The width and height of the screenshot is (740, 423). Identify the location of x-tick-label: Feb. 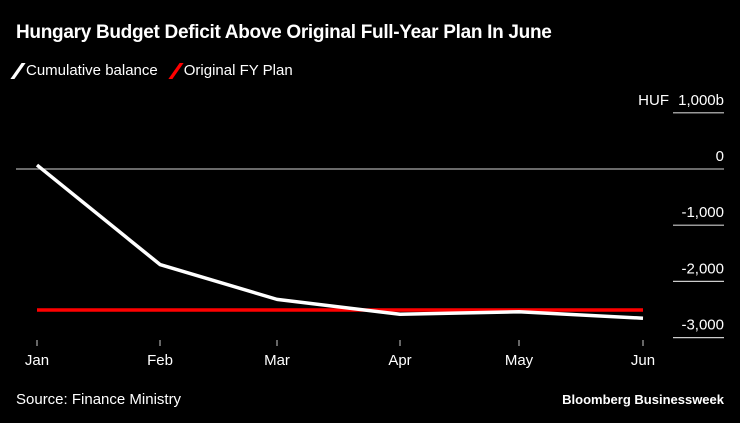
(160, 360).